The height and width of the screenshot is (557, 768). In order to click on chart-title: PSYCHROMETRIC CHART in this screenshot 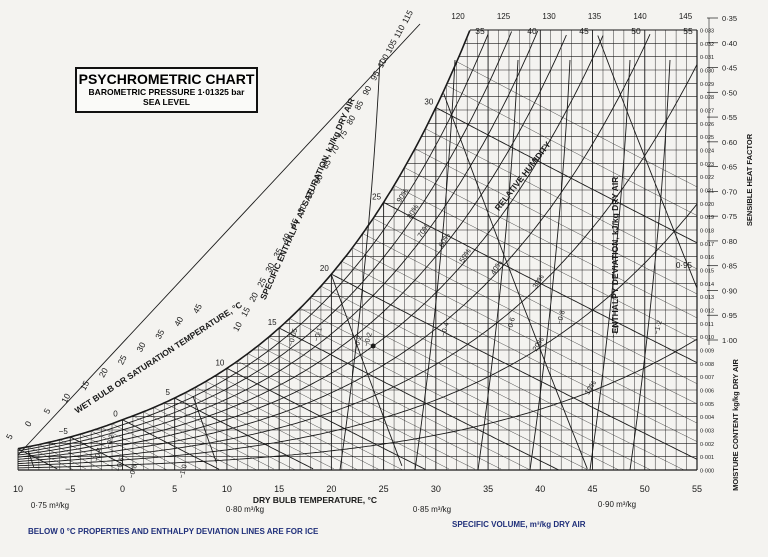, I will do `click(166, 79)`.